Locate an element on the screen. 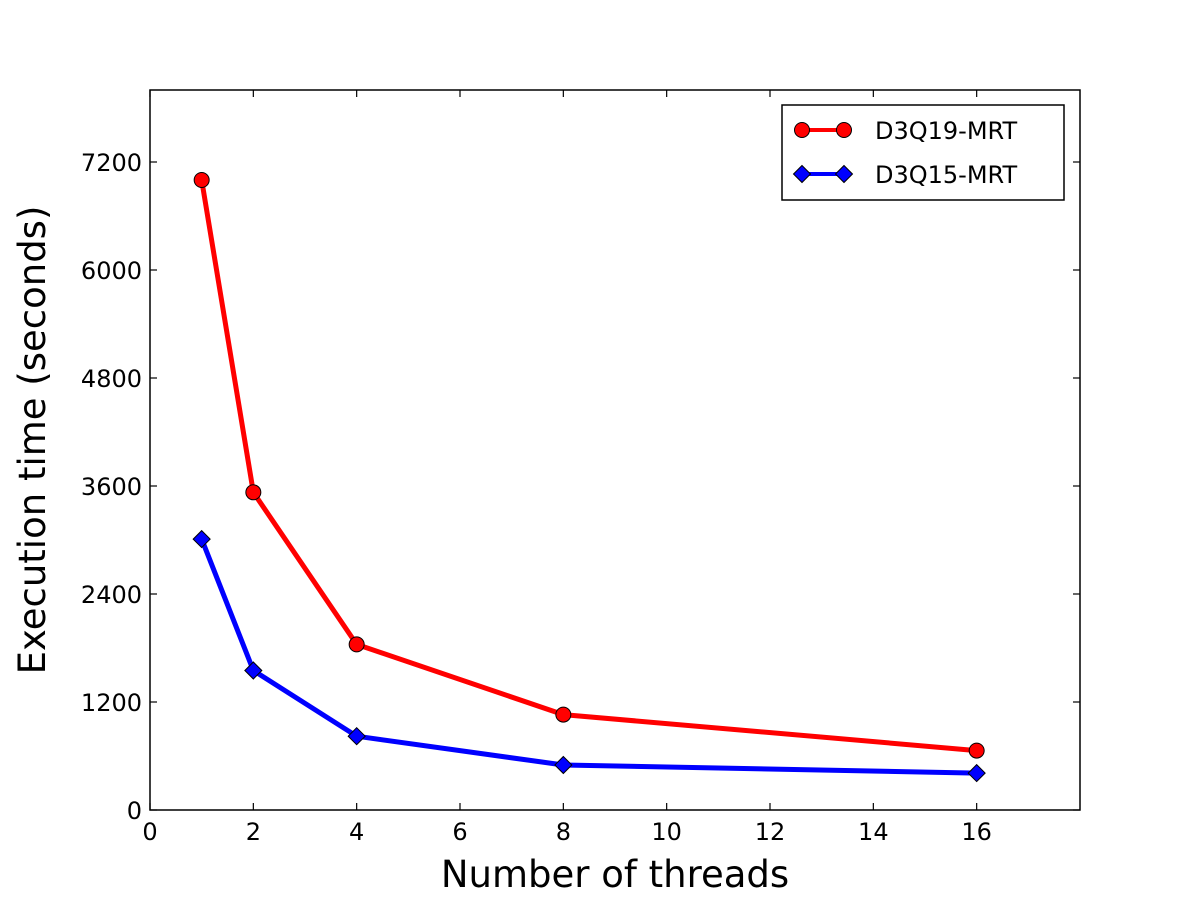 The height and width of the screenshot is (900, 1200). x-tick-label: 2 is located at coordinates (253, 832).